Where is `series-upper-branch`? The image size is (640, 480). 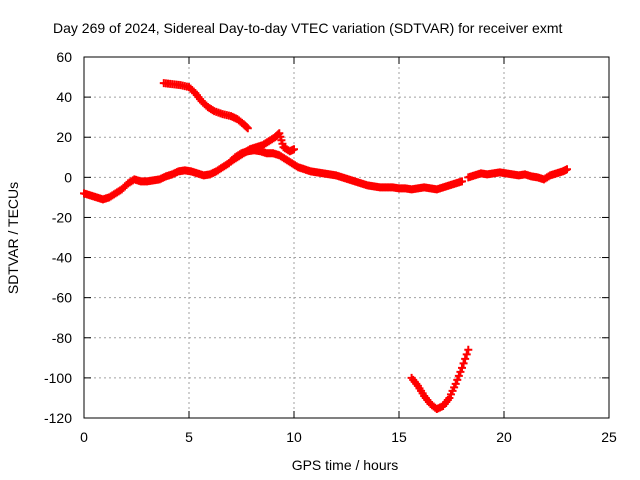 series-upper-branch is located at coordinates (262, 147).